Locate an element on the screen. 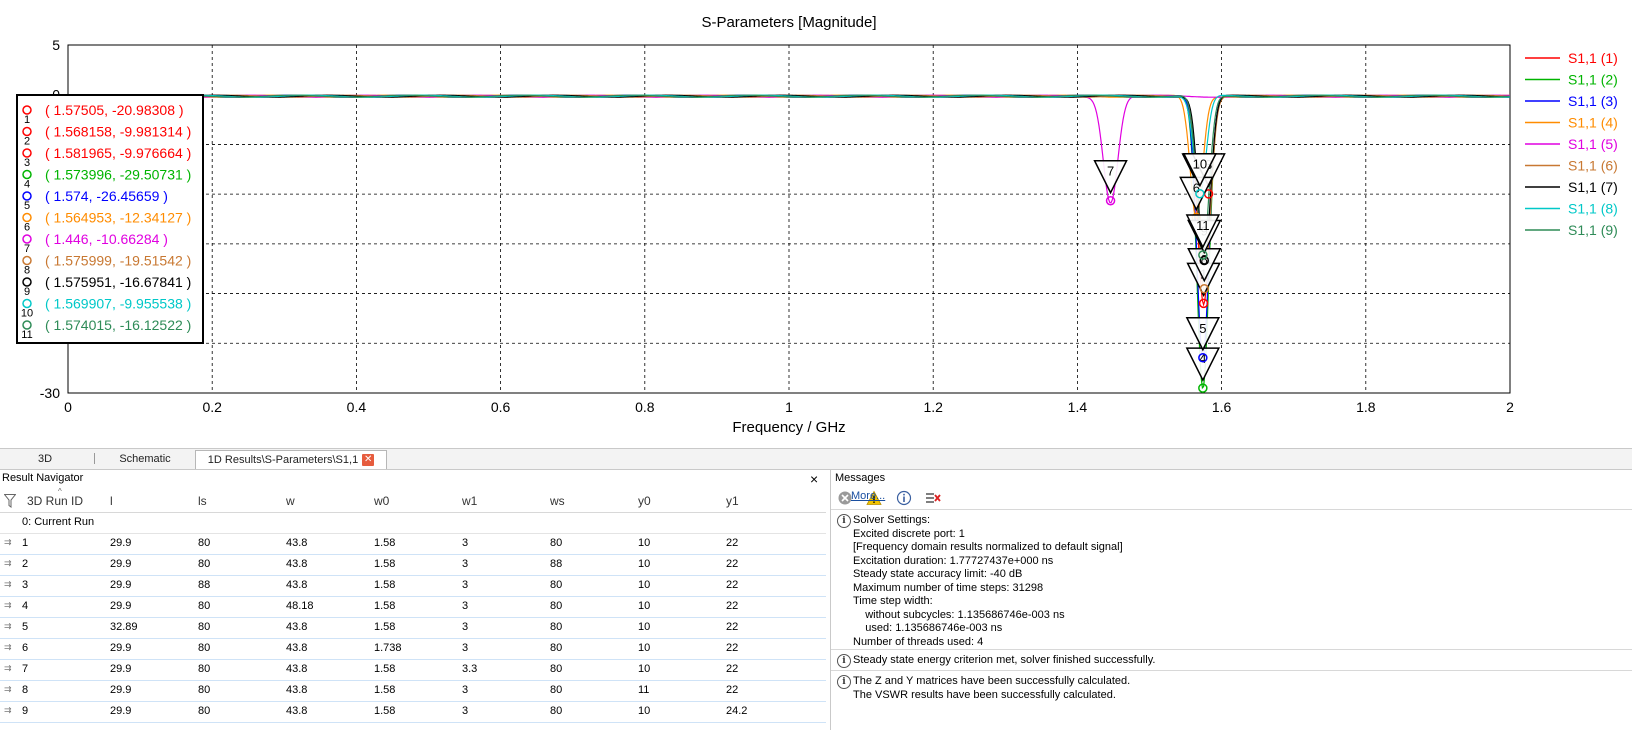 The width and height of the screenshot is (1632, 731). grid-header: 3D Run ID ^ l ls w w0 w1 ws y0 y1 is located at coordinates (413, 500).